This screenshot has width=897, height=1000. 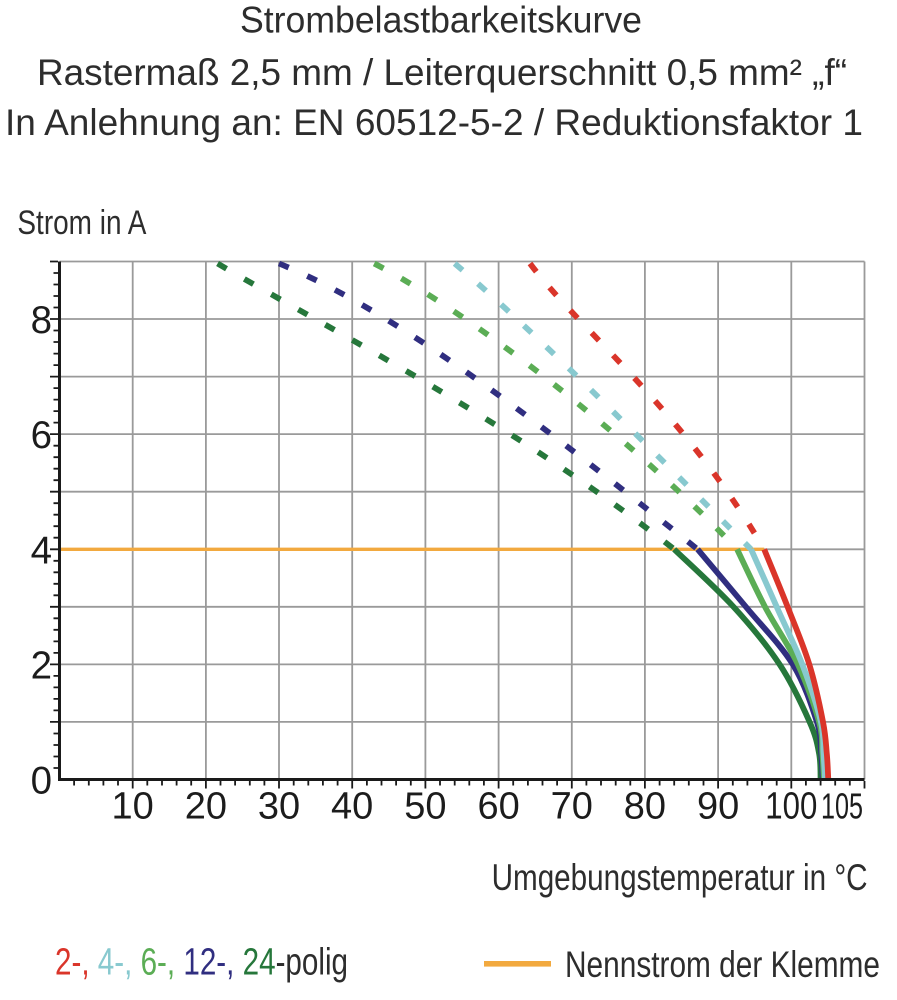 What do you see at coordinates (279, 807) in the screenshot?
I see `svg-text: 30` at bounding box center [279, 807].